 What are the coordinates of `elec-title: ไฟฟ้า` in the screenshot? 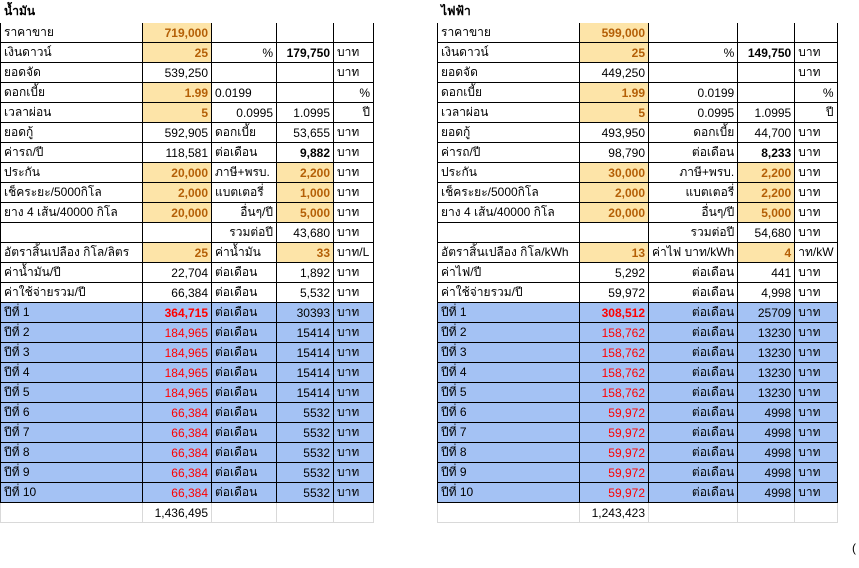 It's located at (456, 11).